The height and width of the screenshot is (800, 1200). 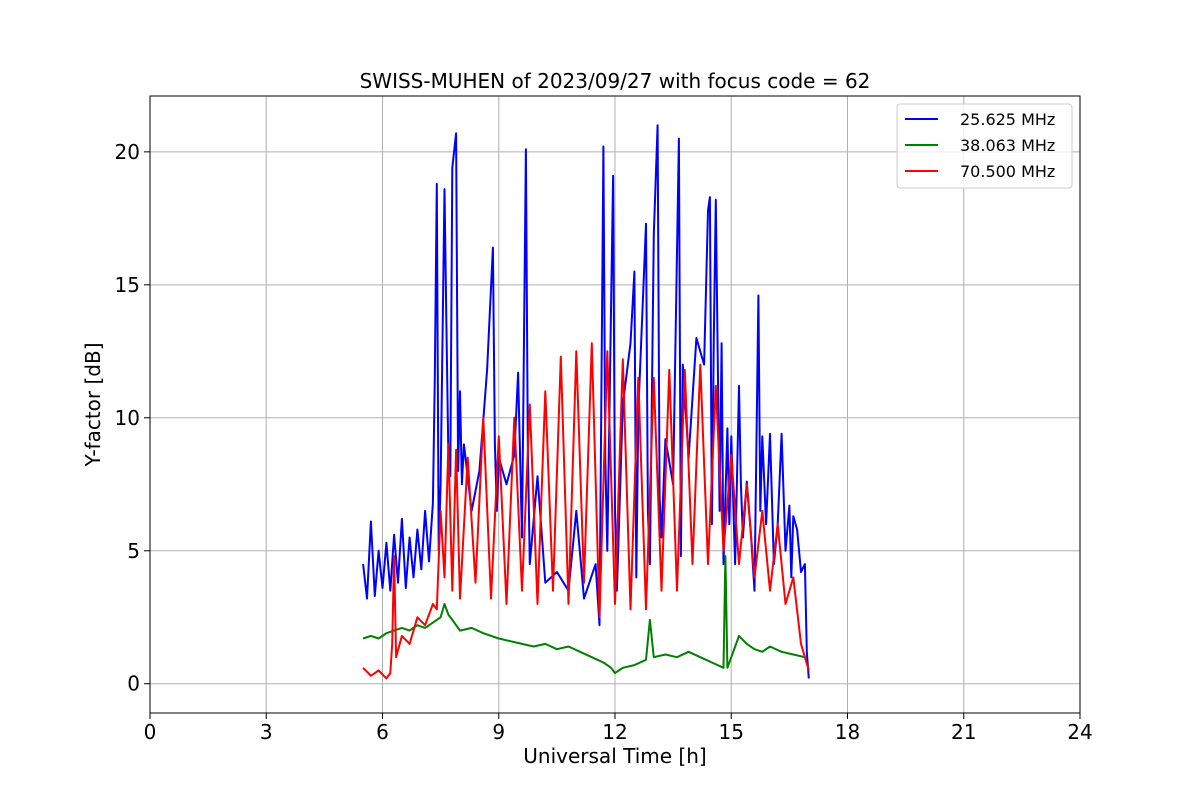 I want to click on x-tick-label-2: 6, so click(x=382, y=732).